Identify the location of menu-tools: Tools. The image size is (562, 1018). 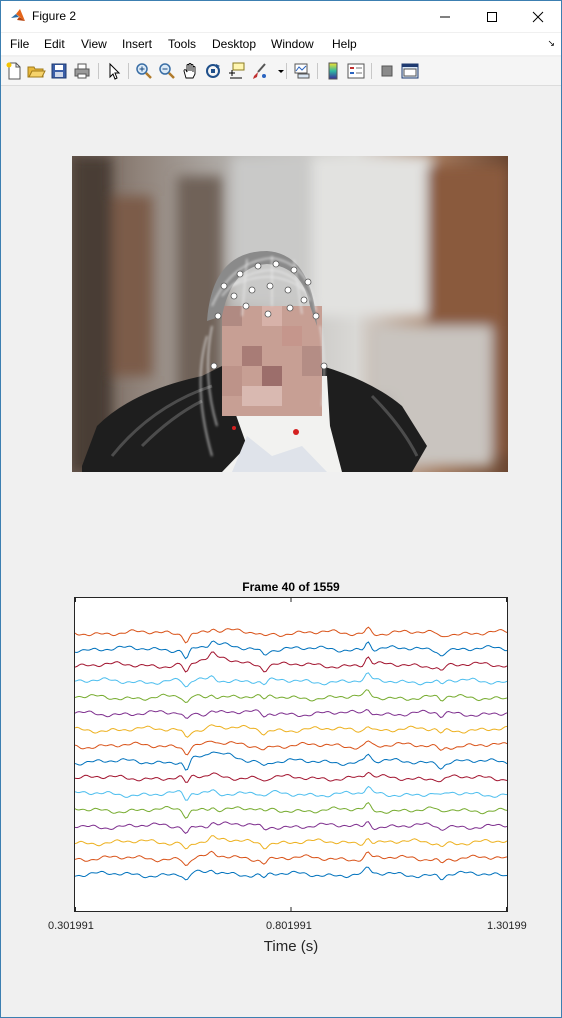
(182, 44).